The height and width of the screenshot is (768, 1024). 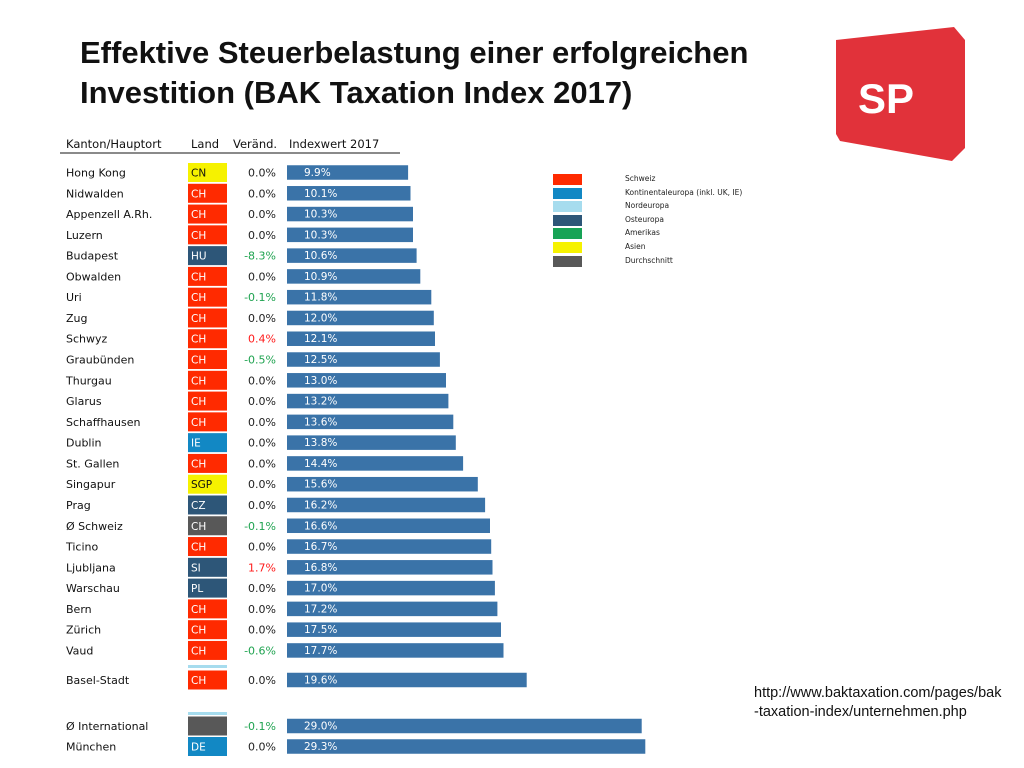 What do you see at coordinates (84, 235) in the screenshot?
I see `row-name: Luzern` at bounding box center [84, 235].